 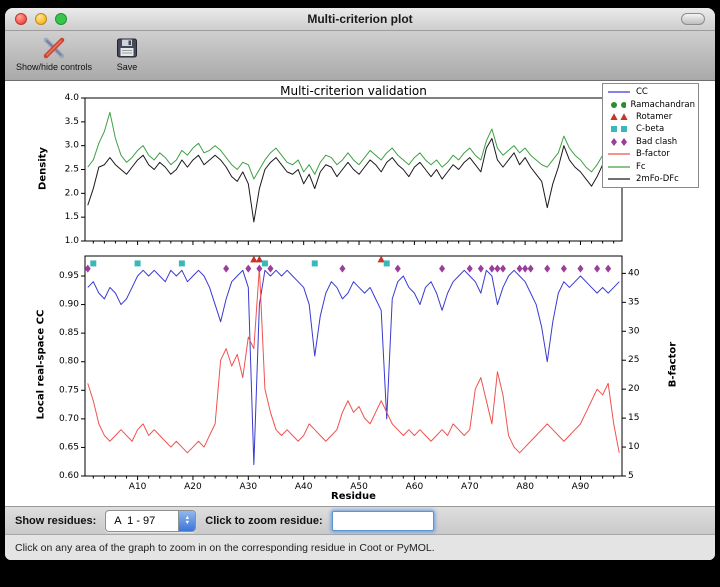 I want to click on legend-label: C-beta, so click(x=650, y=129).